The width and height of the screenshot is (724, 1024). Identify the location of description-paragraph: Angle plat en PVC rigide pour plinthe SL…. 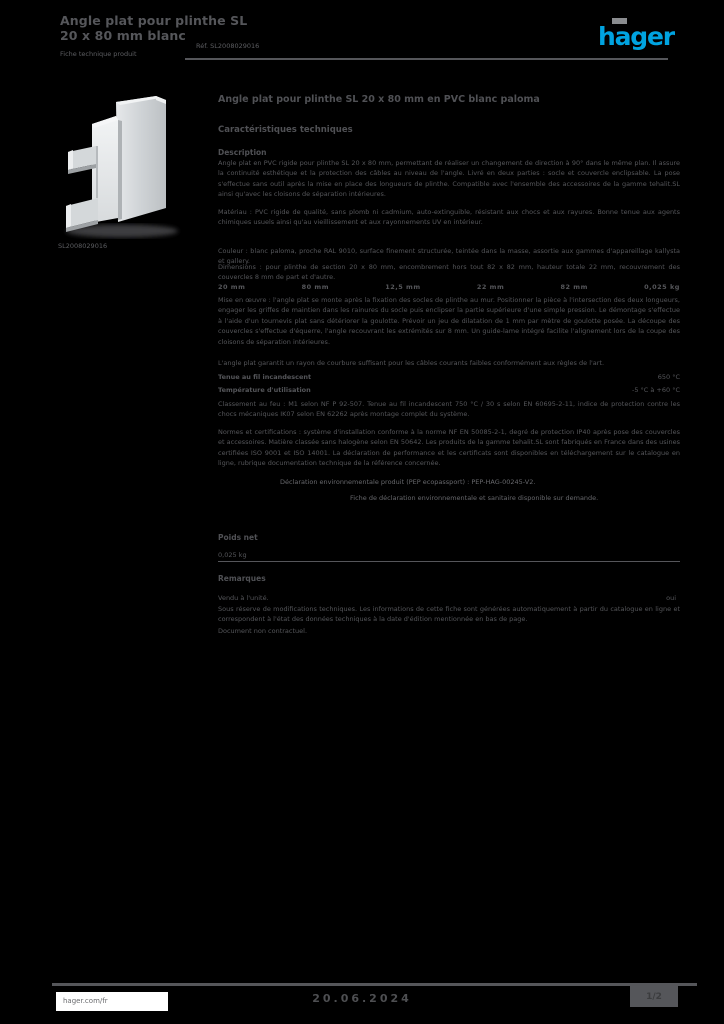
(449, 179).